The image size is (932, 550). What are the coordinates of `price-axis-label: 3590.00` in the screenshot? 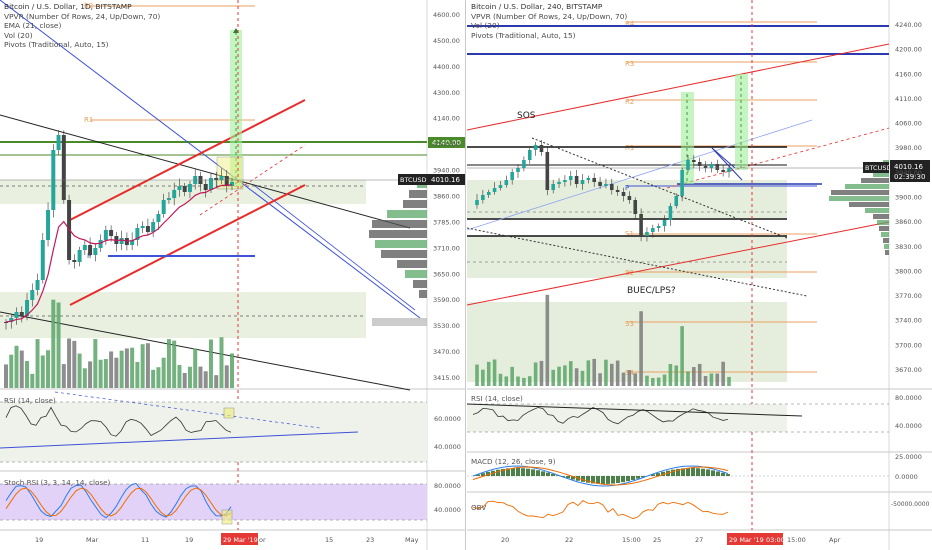 It's located at (446, 300).